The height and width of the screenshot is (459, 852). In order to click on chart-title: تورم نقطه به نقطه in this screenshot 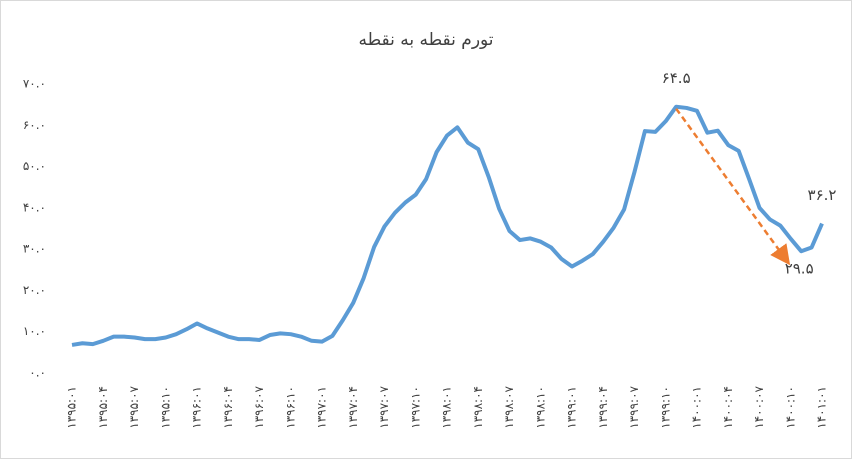, I will do `click(425, 40)`.